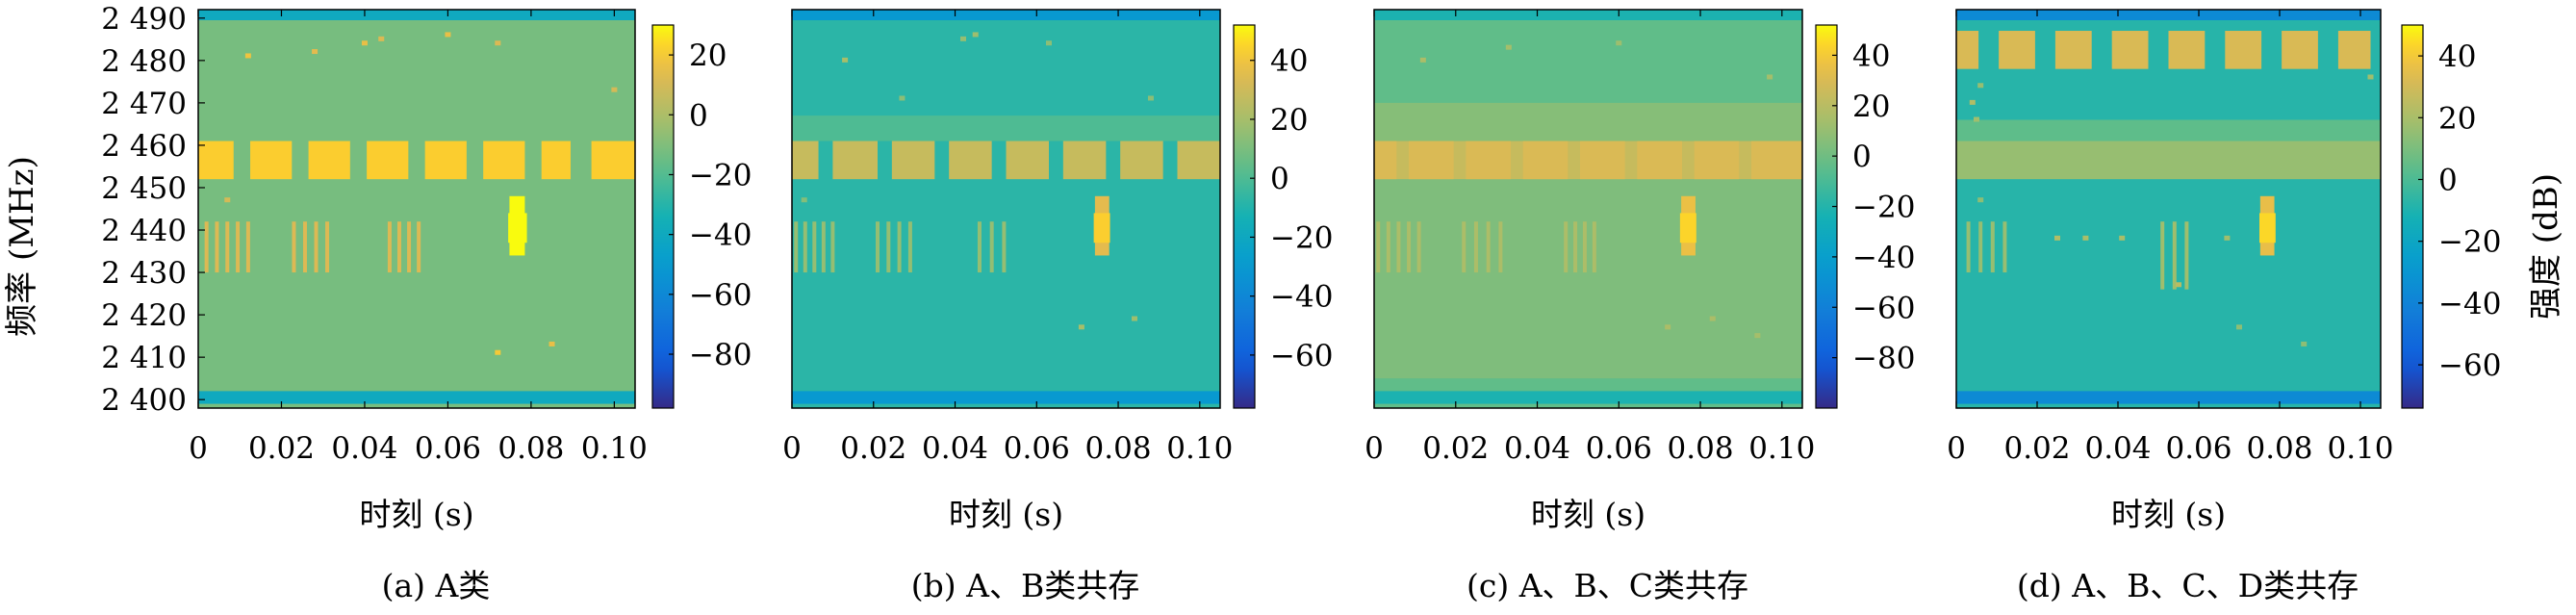 The height and width of the screenshot is (615, 2576). Describe the element at coordinates (1025, 585) in the screenshot. I see `chart-1-caption: (b) A、B类共存` at that location.